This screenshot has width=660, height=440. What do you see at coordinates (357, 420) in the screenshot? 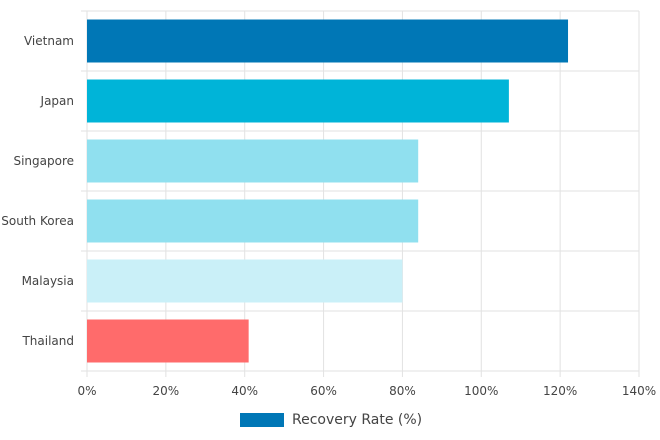
I see `legend-label: Recovery Rate (%)` at bounding box center [357, 420].